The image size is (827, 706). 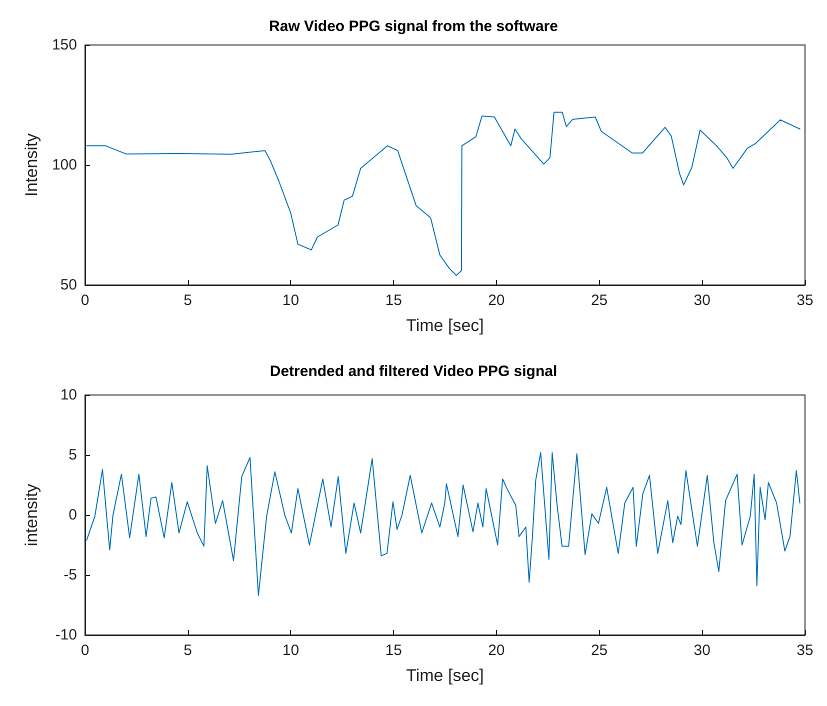 What do you see at coordinates (72, 515) in the screenshot?
I see `y-tick-label: 0` at bounding box center [72, 515].